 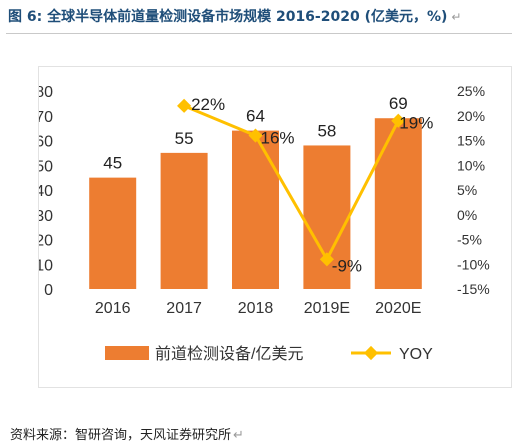 What do you see at coordinates (112, 163) in the screenshot?
I see `bar-value-label: 45` at bounding box center [112, 163].